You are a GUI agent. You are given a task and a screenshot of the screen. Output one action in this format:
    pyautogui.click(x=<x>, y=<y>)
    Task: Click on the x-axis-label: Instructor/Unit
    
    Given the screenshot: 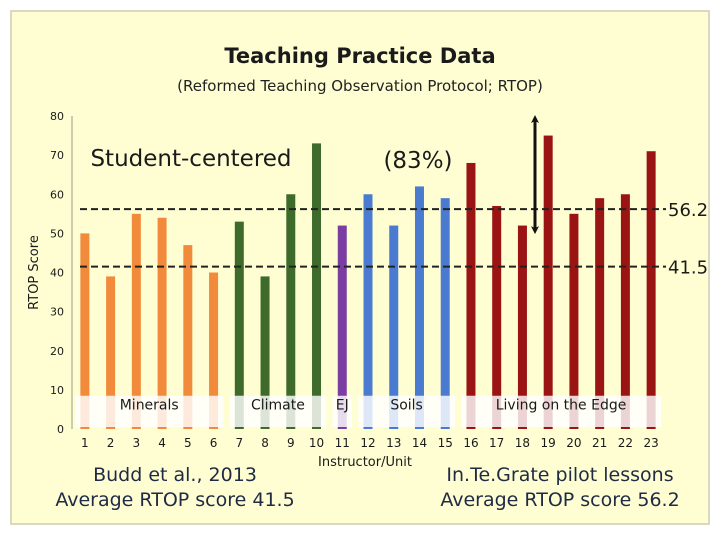 What is the action you would take?
    pyautogui.click(x=365, y=462)
    